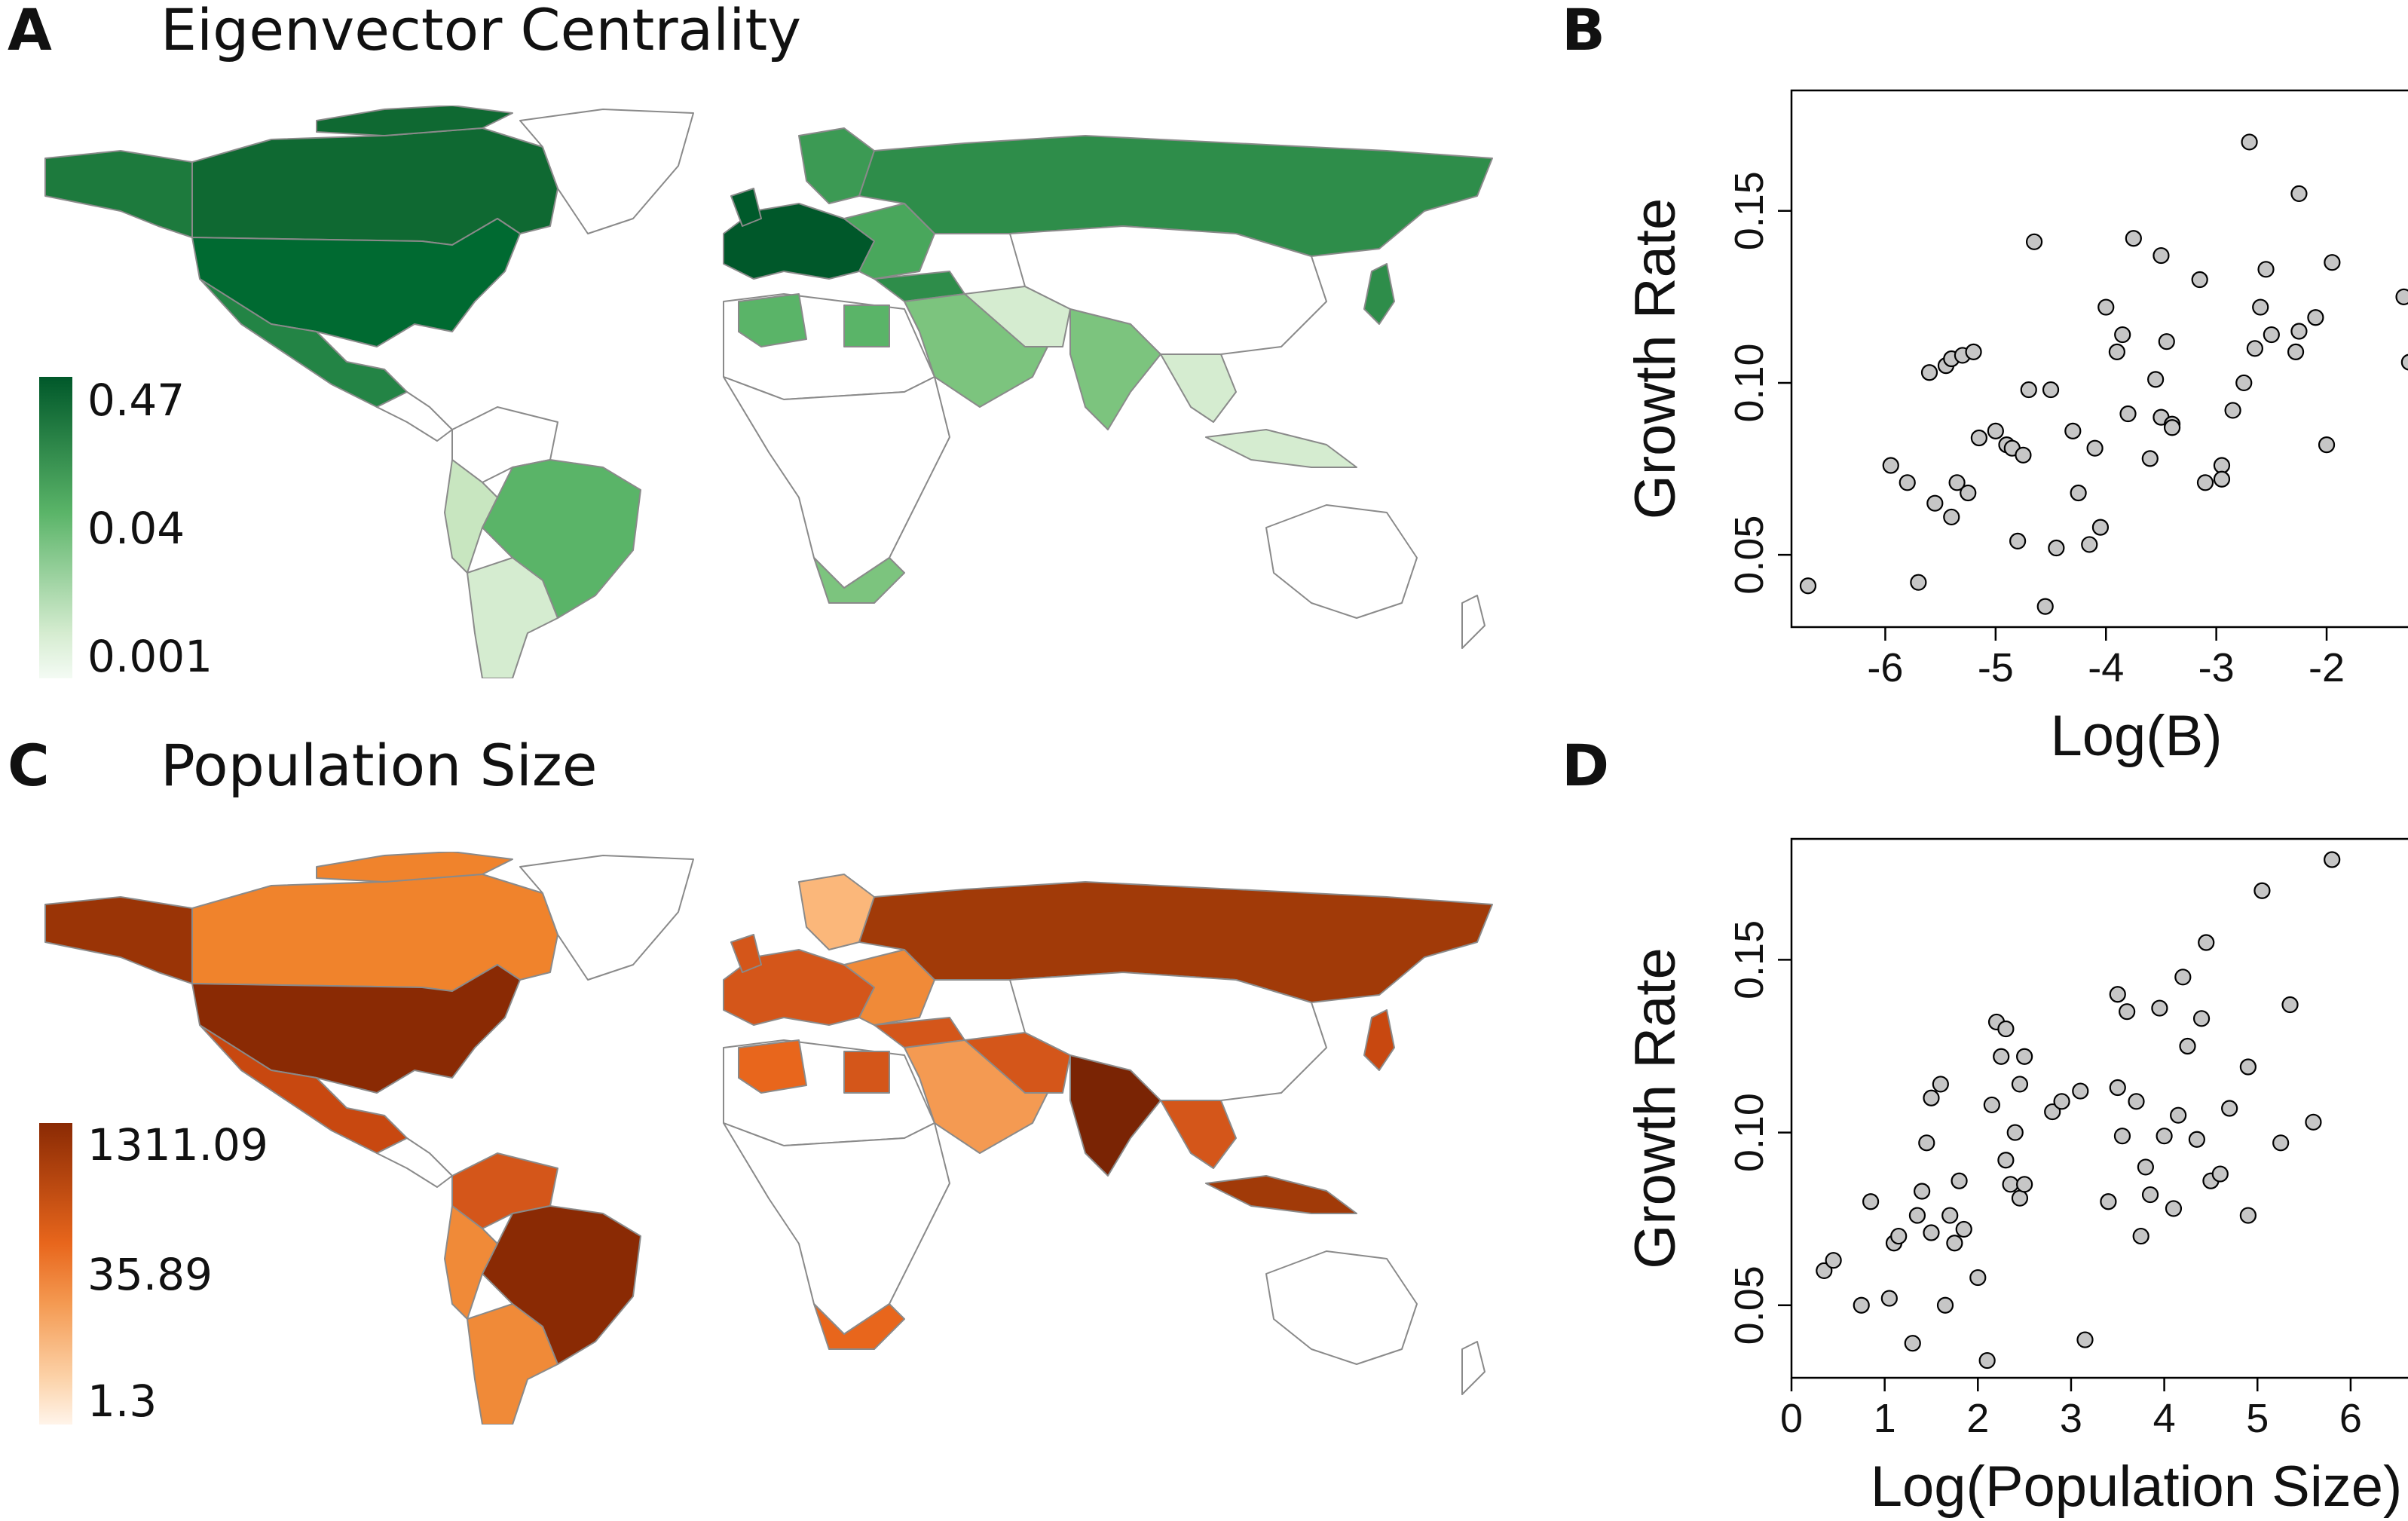  I want to click on x-tick-label: 3, so click(2071, 1418).